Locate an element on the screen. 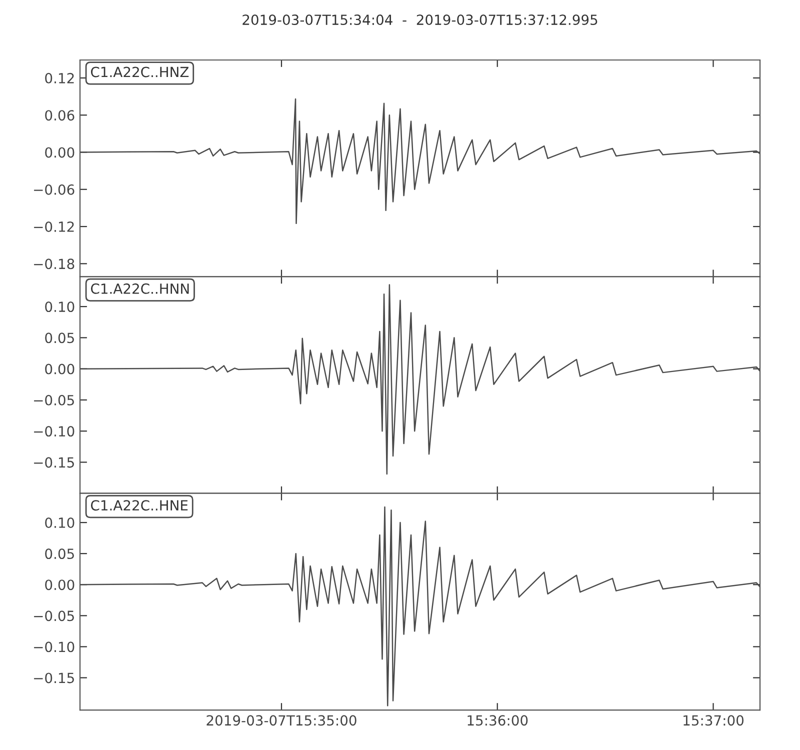  y-tick-label: 0.06 is located at coordinates (59, 115).